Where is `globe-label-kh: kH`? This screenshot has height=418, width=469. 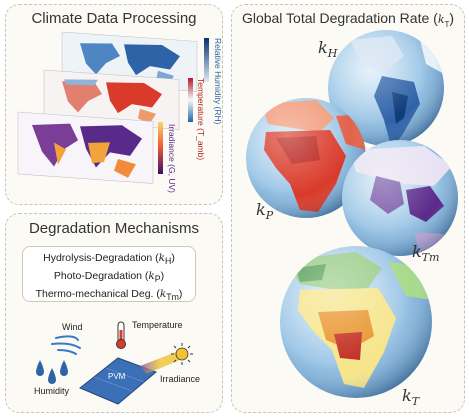 globe-label-kh: kH is located at coordinates (328, 49).